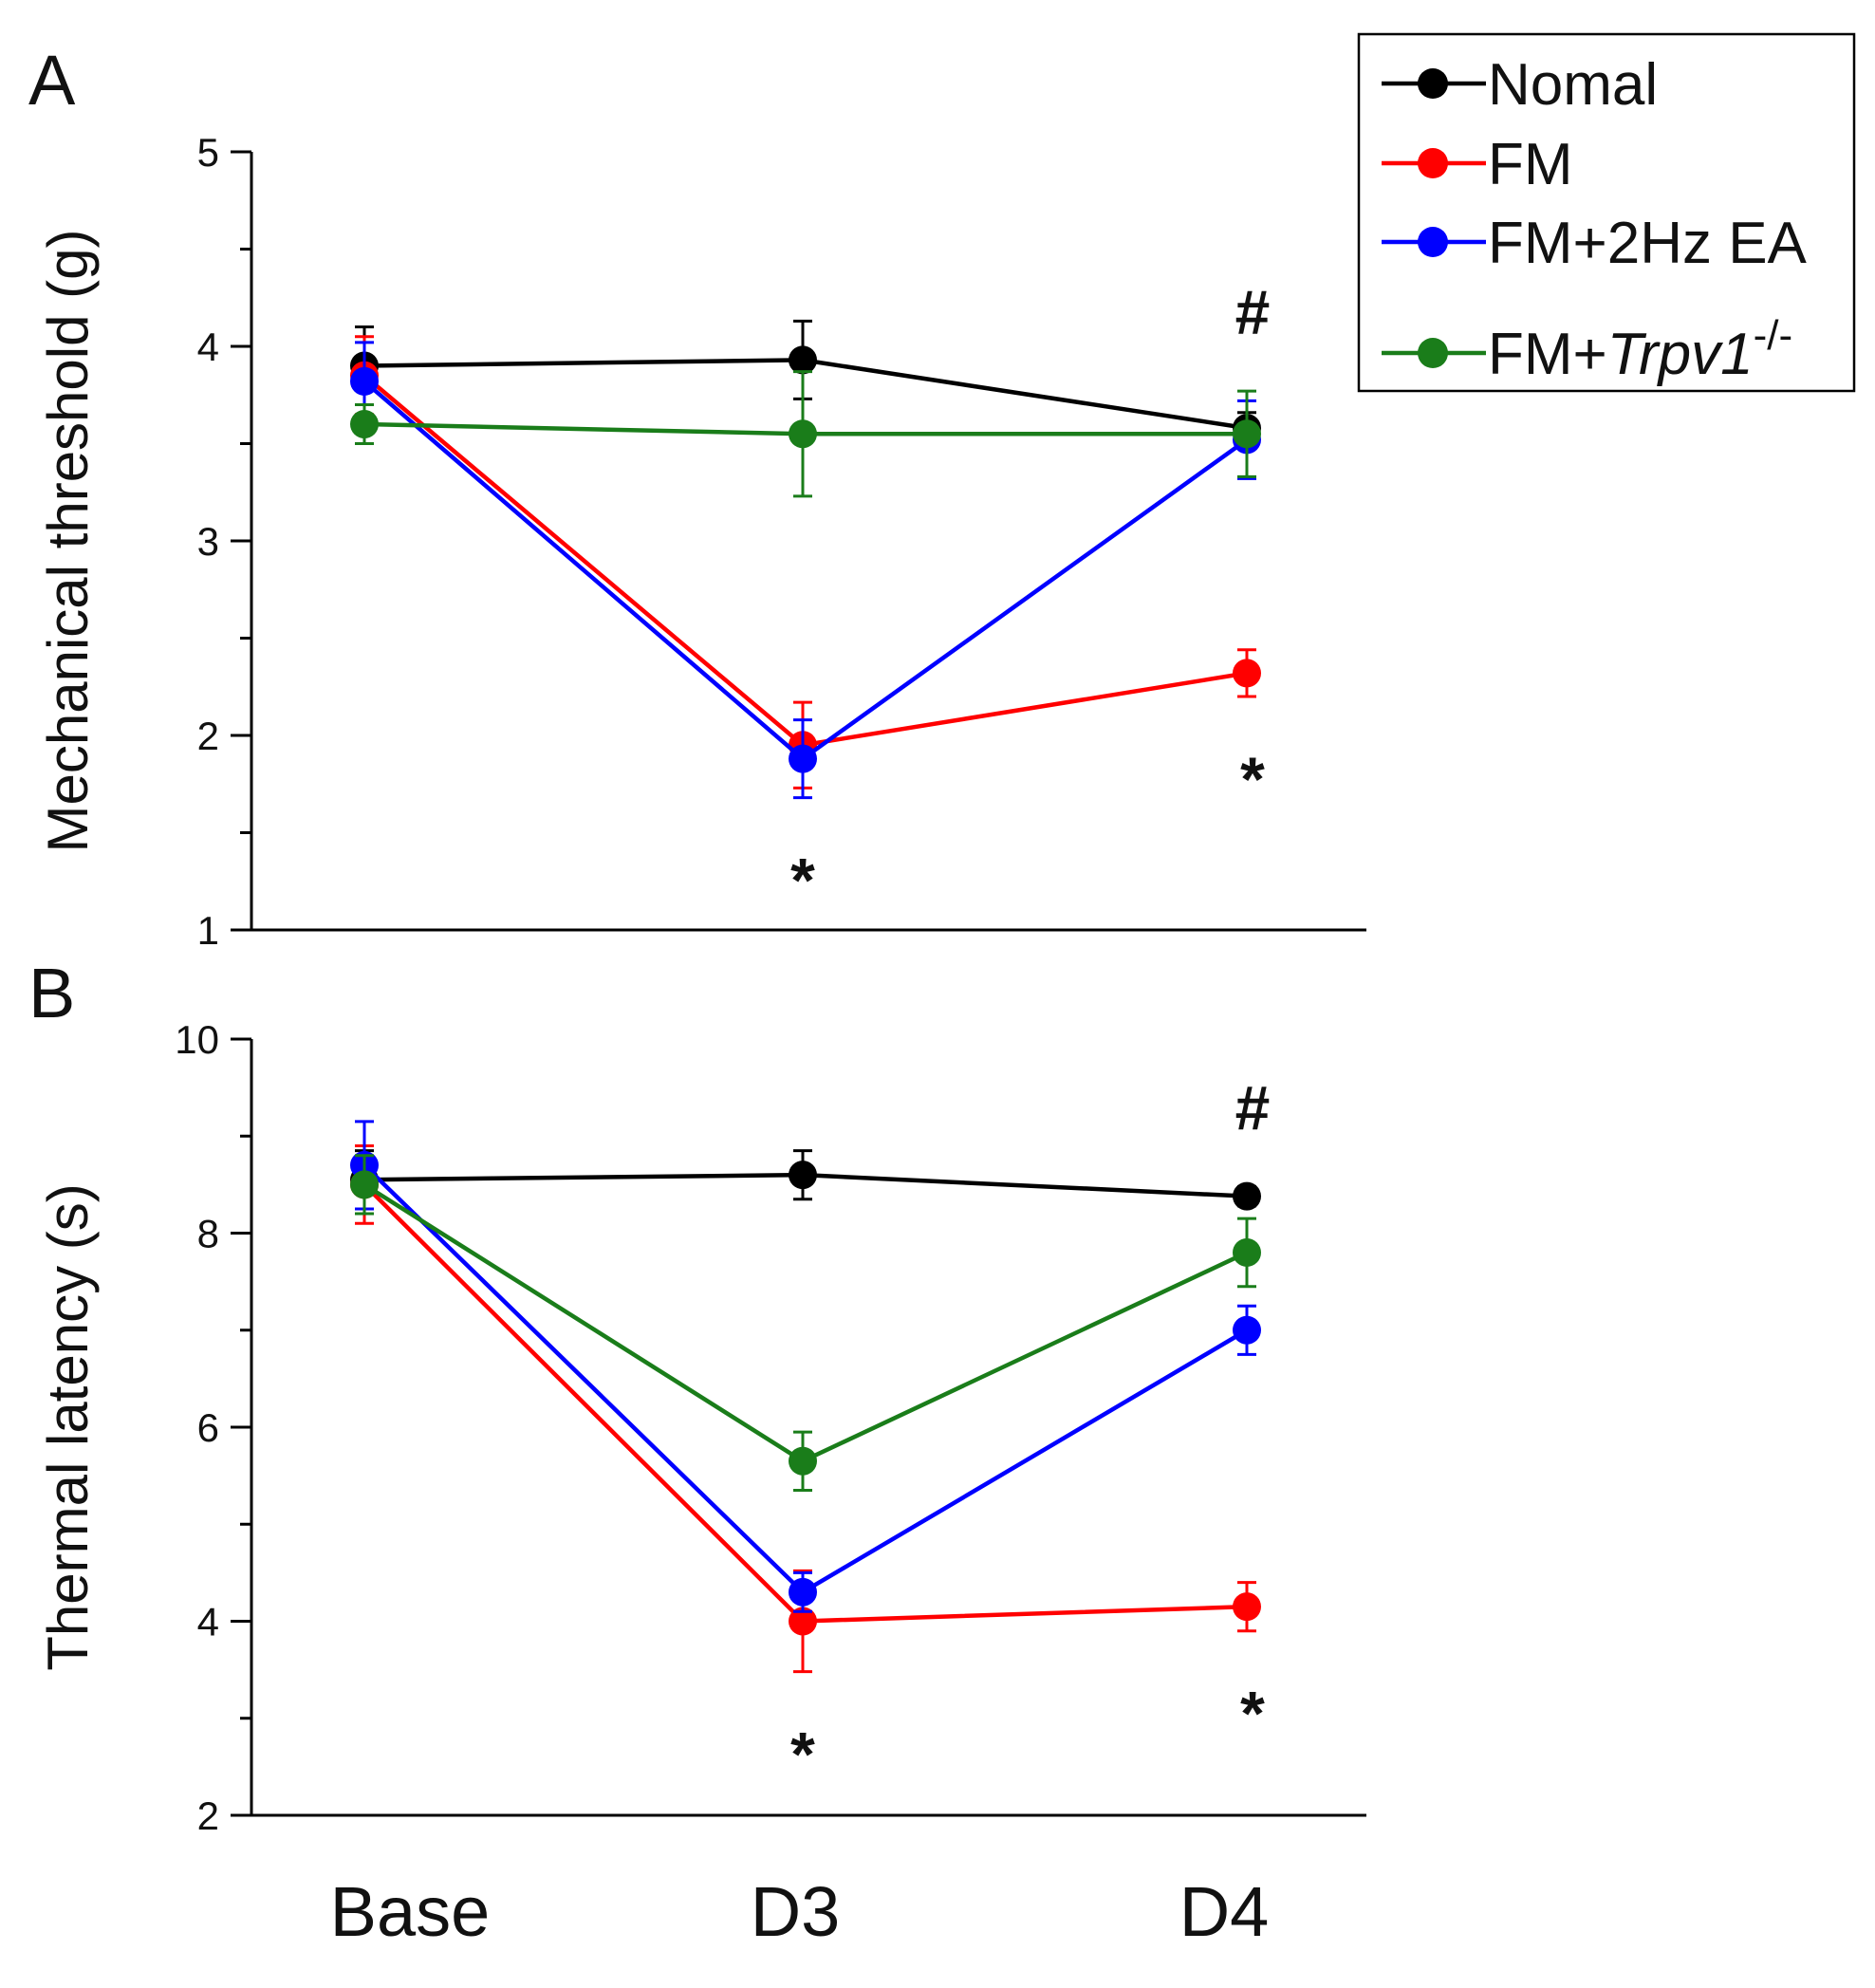  I want to click on legend-label: FM+Trpv1-/-, so click(1640, 349).